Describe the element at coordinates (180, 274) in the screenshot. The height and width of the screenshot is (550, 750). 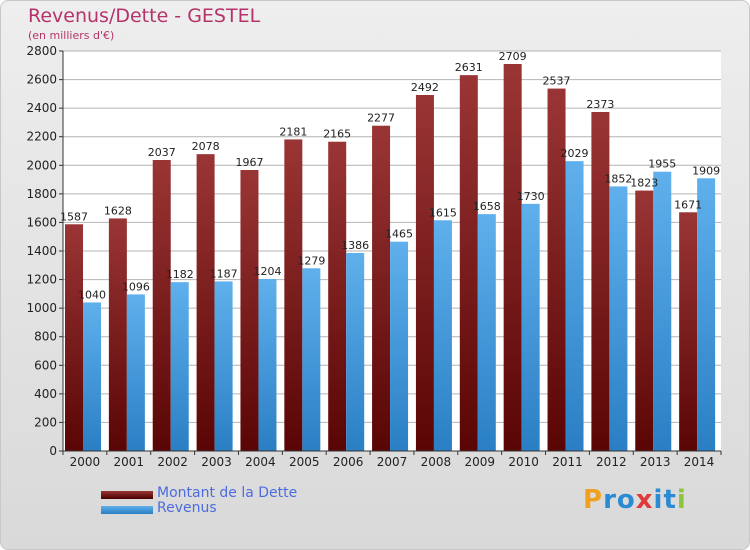
I see `data-label-revenus: 1182` at that location.